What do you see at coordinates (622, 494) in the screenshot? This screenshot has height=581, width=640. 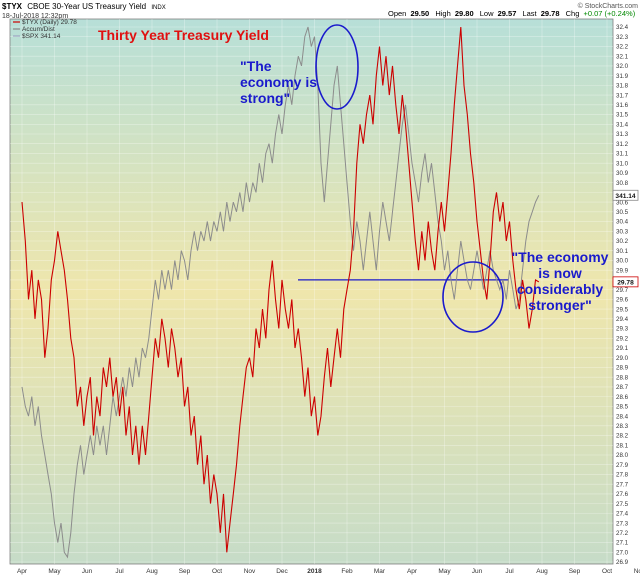 I see `y-tick-label: 27.6` at bounding box center [622, 494].